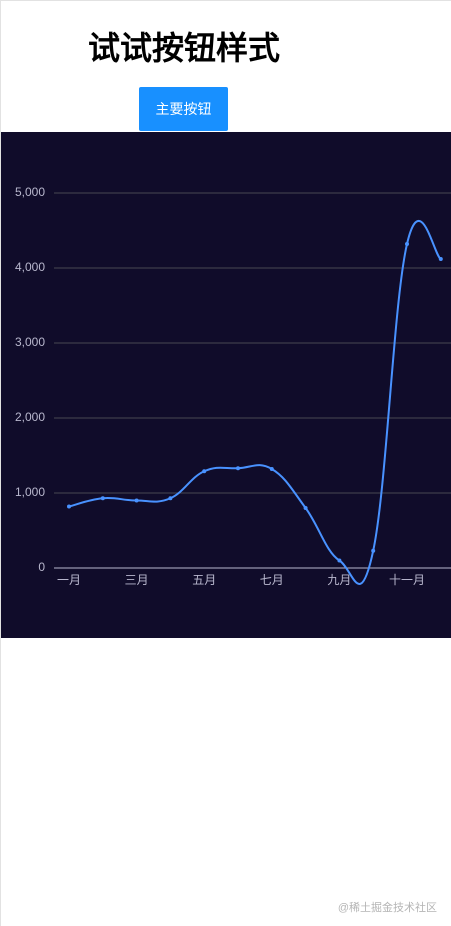  What do you see at coordinates (272, 580) in the screenshot?
I see `x-tick-label: 七月` at bounding box center [272, 580].